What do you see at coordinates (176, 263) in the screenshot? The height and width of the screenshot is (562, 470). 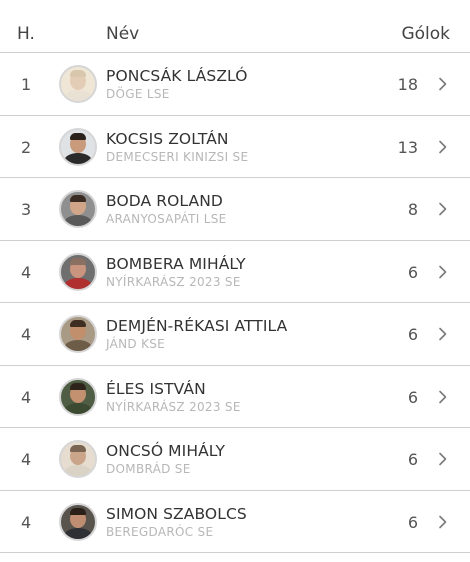 I see `player-name: BOMBERA MIHÁLY` at bounding box center [176, 263].